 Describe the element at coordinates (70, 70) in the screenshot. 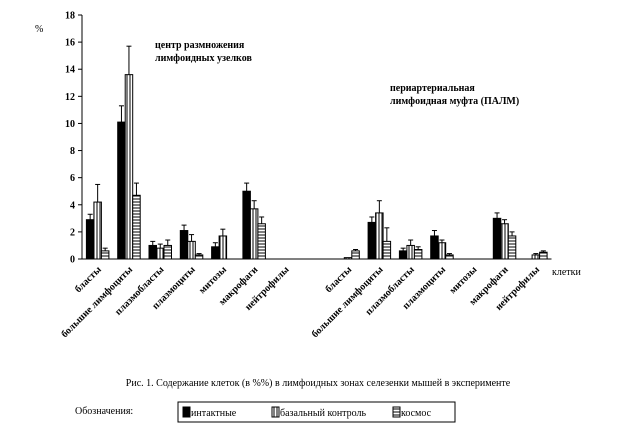

I see `y-tick-label: 14` at that location.